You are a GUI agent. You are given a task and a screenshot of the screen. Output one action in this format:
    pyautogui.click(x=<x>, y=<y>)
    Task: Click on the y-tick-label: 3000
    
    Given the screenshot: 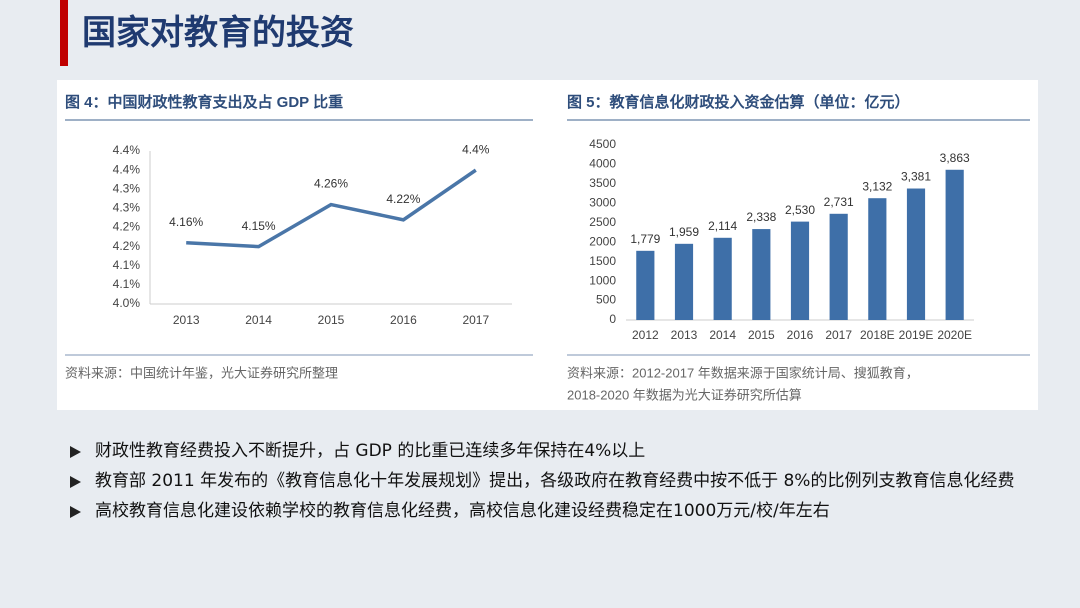 What is the action you would take?
    pyautogui.click(x=602, y=203)
    